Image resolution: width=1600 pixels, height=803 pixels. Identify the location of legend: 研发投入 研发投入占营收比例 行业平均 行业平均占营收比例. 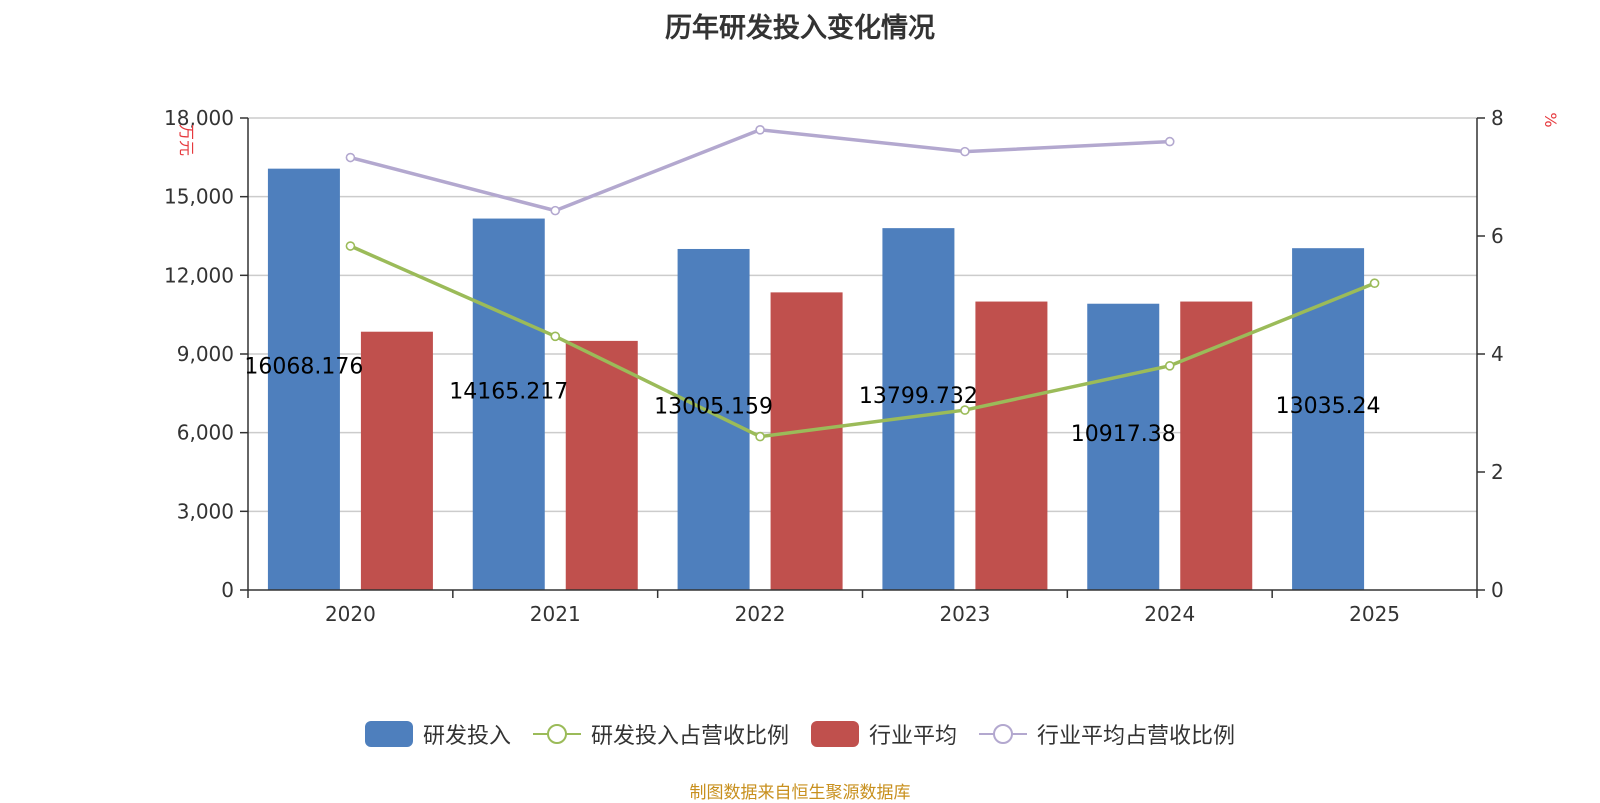
(800, 734).